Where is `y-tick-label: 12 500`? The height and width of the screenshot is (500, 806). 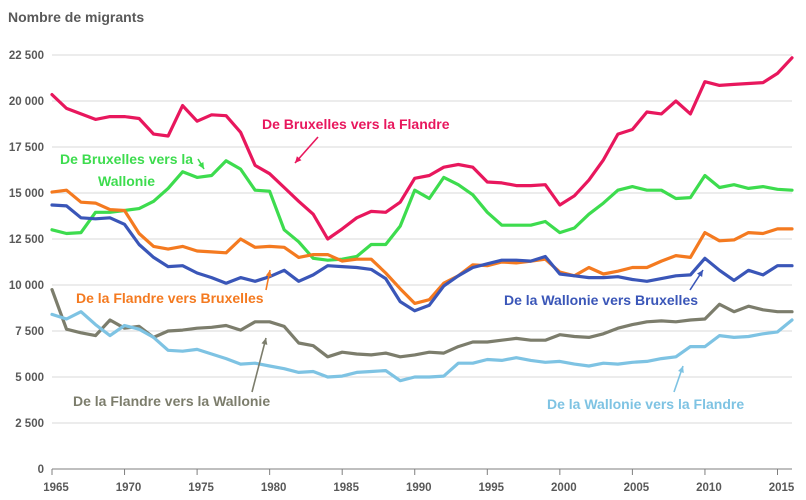 y-tick-label: 12 500 is located at coordinates (26, 240).